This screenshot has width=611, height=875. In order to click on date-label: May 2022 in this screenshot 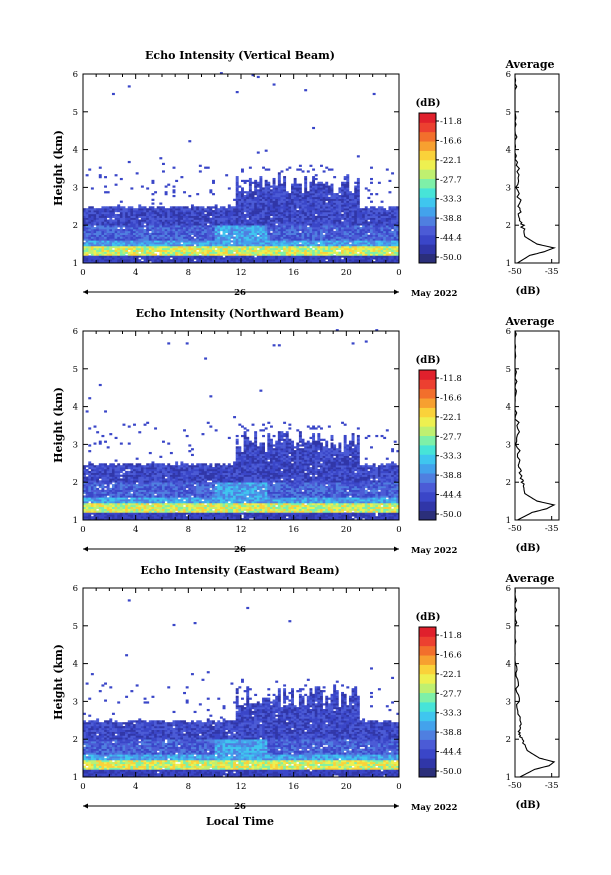, I will do `click(434, 294)`.